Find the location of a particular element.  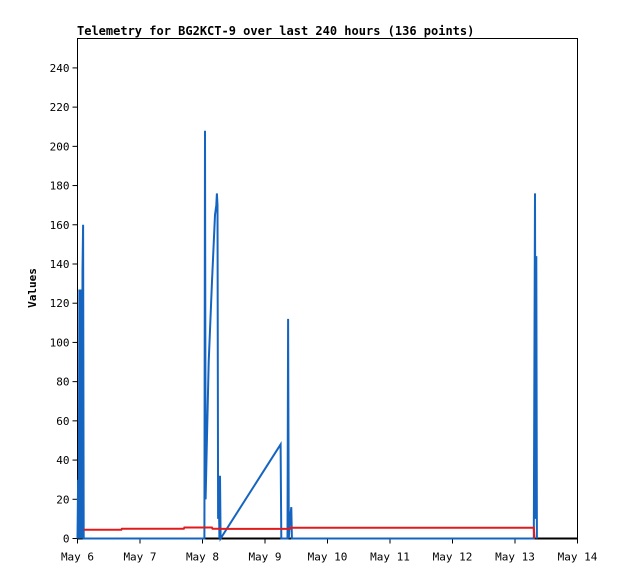

x-tick-label: May 11 is located at coordinates (390, 557).